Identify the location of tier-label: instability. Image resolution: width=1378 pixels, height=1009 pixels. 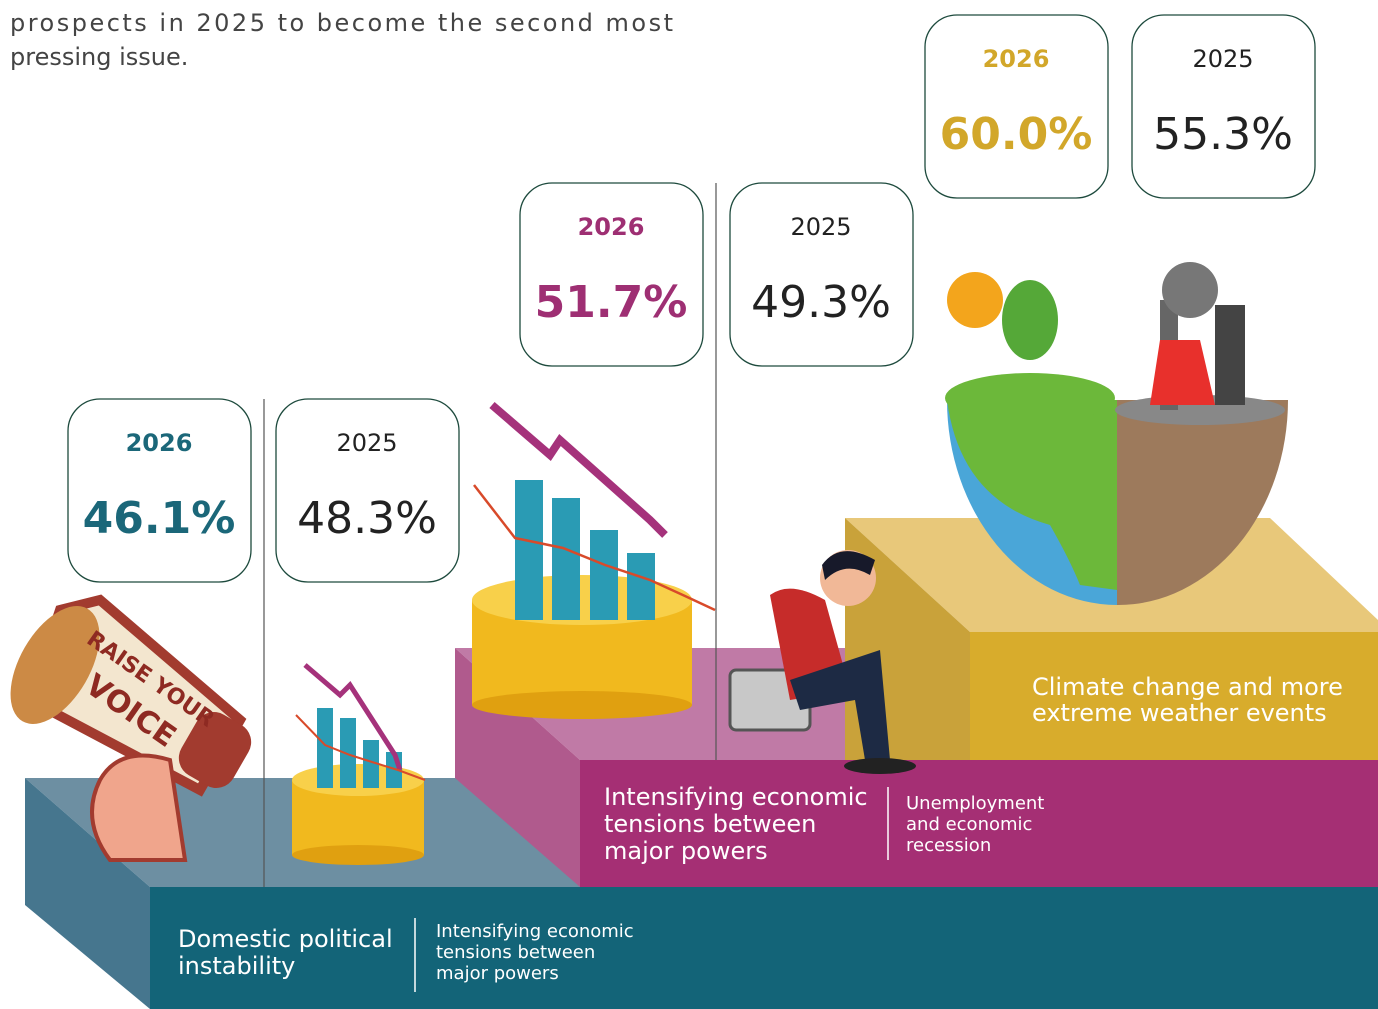
(236, 966).